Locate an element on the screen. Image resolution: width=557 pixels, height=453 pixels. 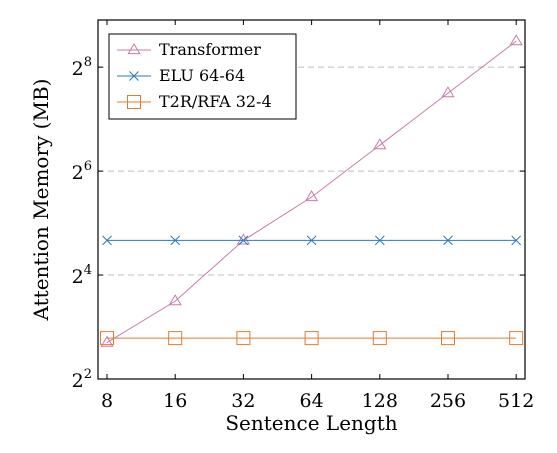
x-tick-label: 256 is located at coordinates (448, 401).